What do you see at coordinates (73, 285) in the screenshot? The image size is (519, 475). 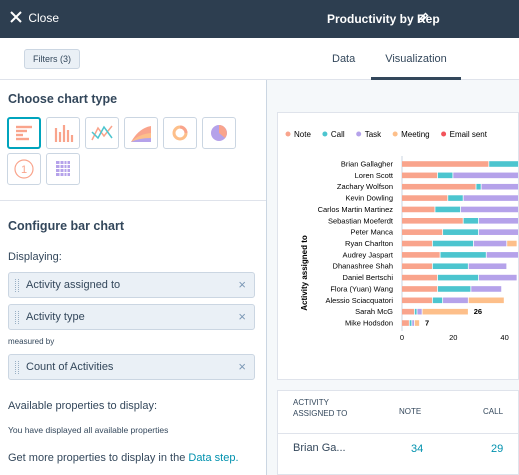 I see `pill-text: Activity assigned to` at bounding box center [73, 285].